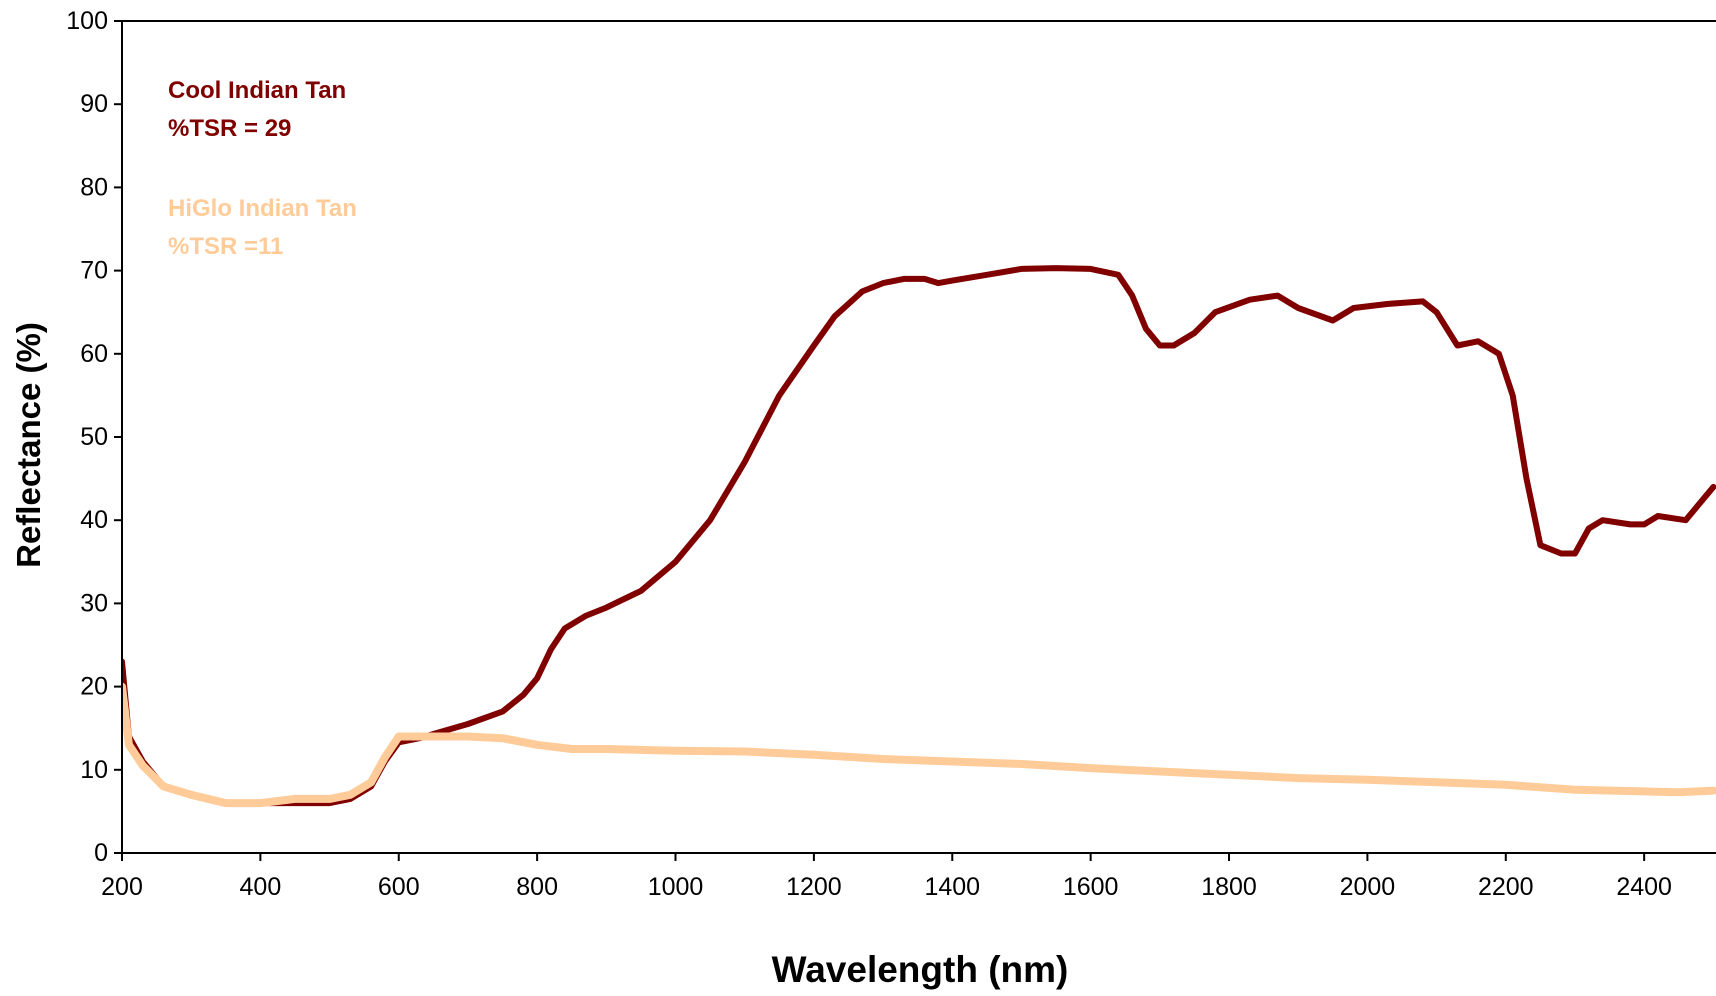 This screenshot has height=996, width=1716. What do you see at coordinates (101, 853) in the screenshot?
I see `y-tick-label: 0` at bounding box center [101, 853].